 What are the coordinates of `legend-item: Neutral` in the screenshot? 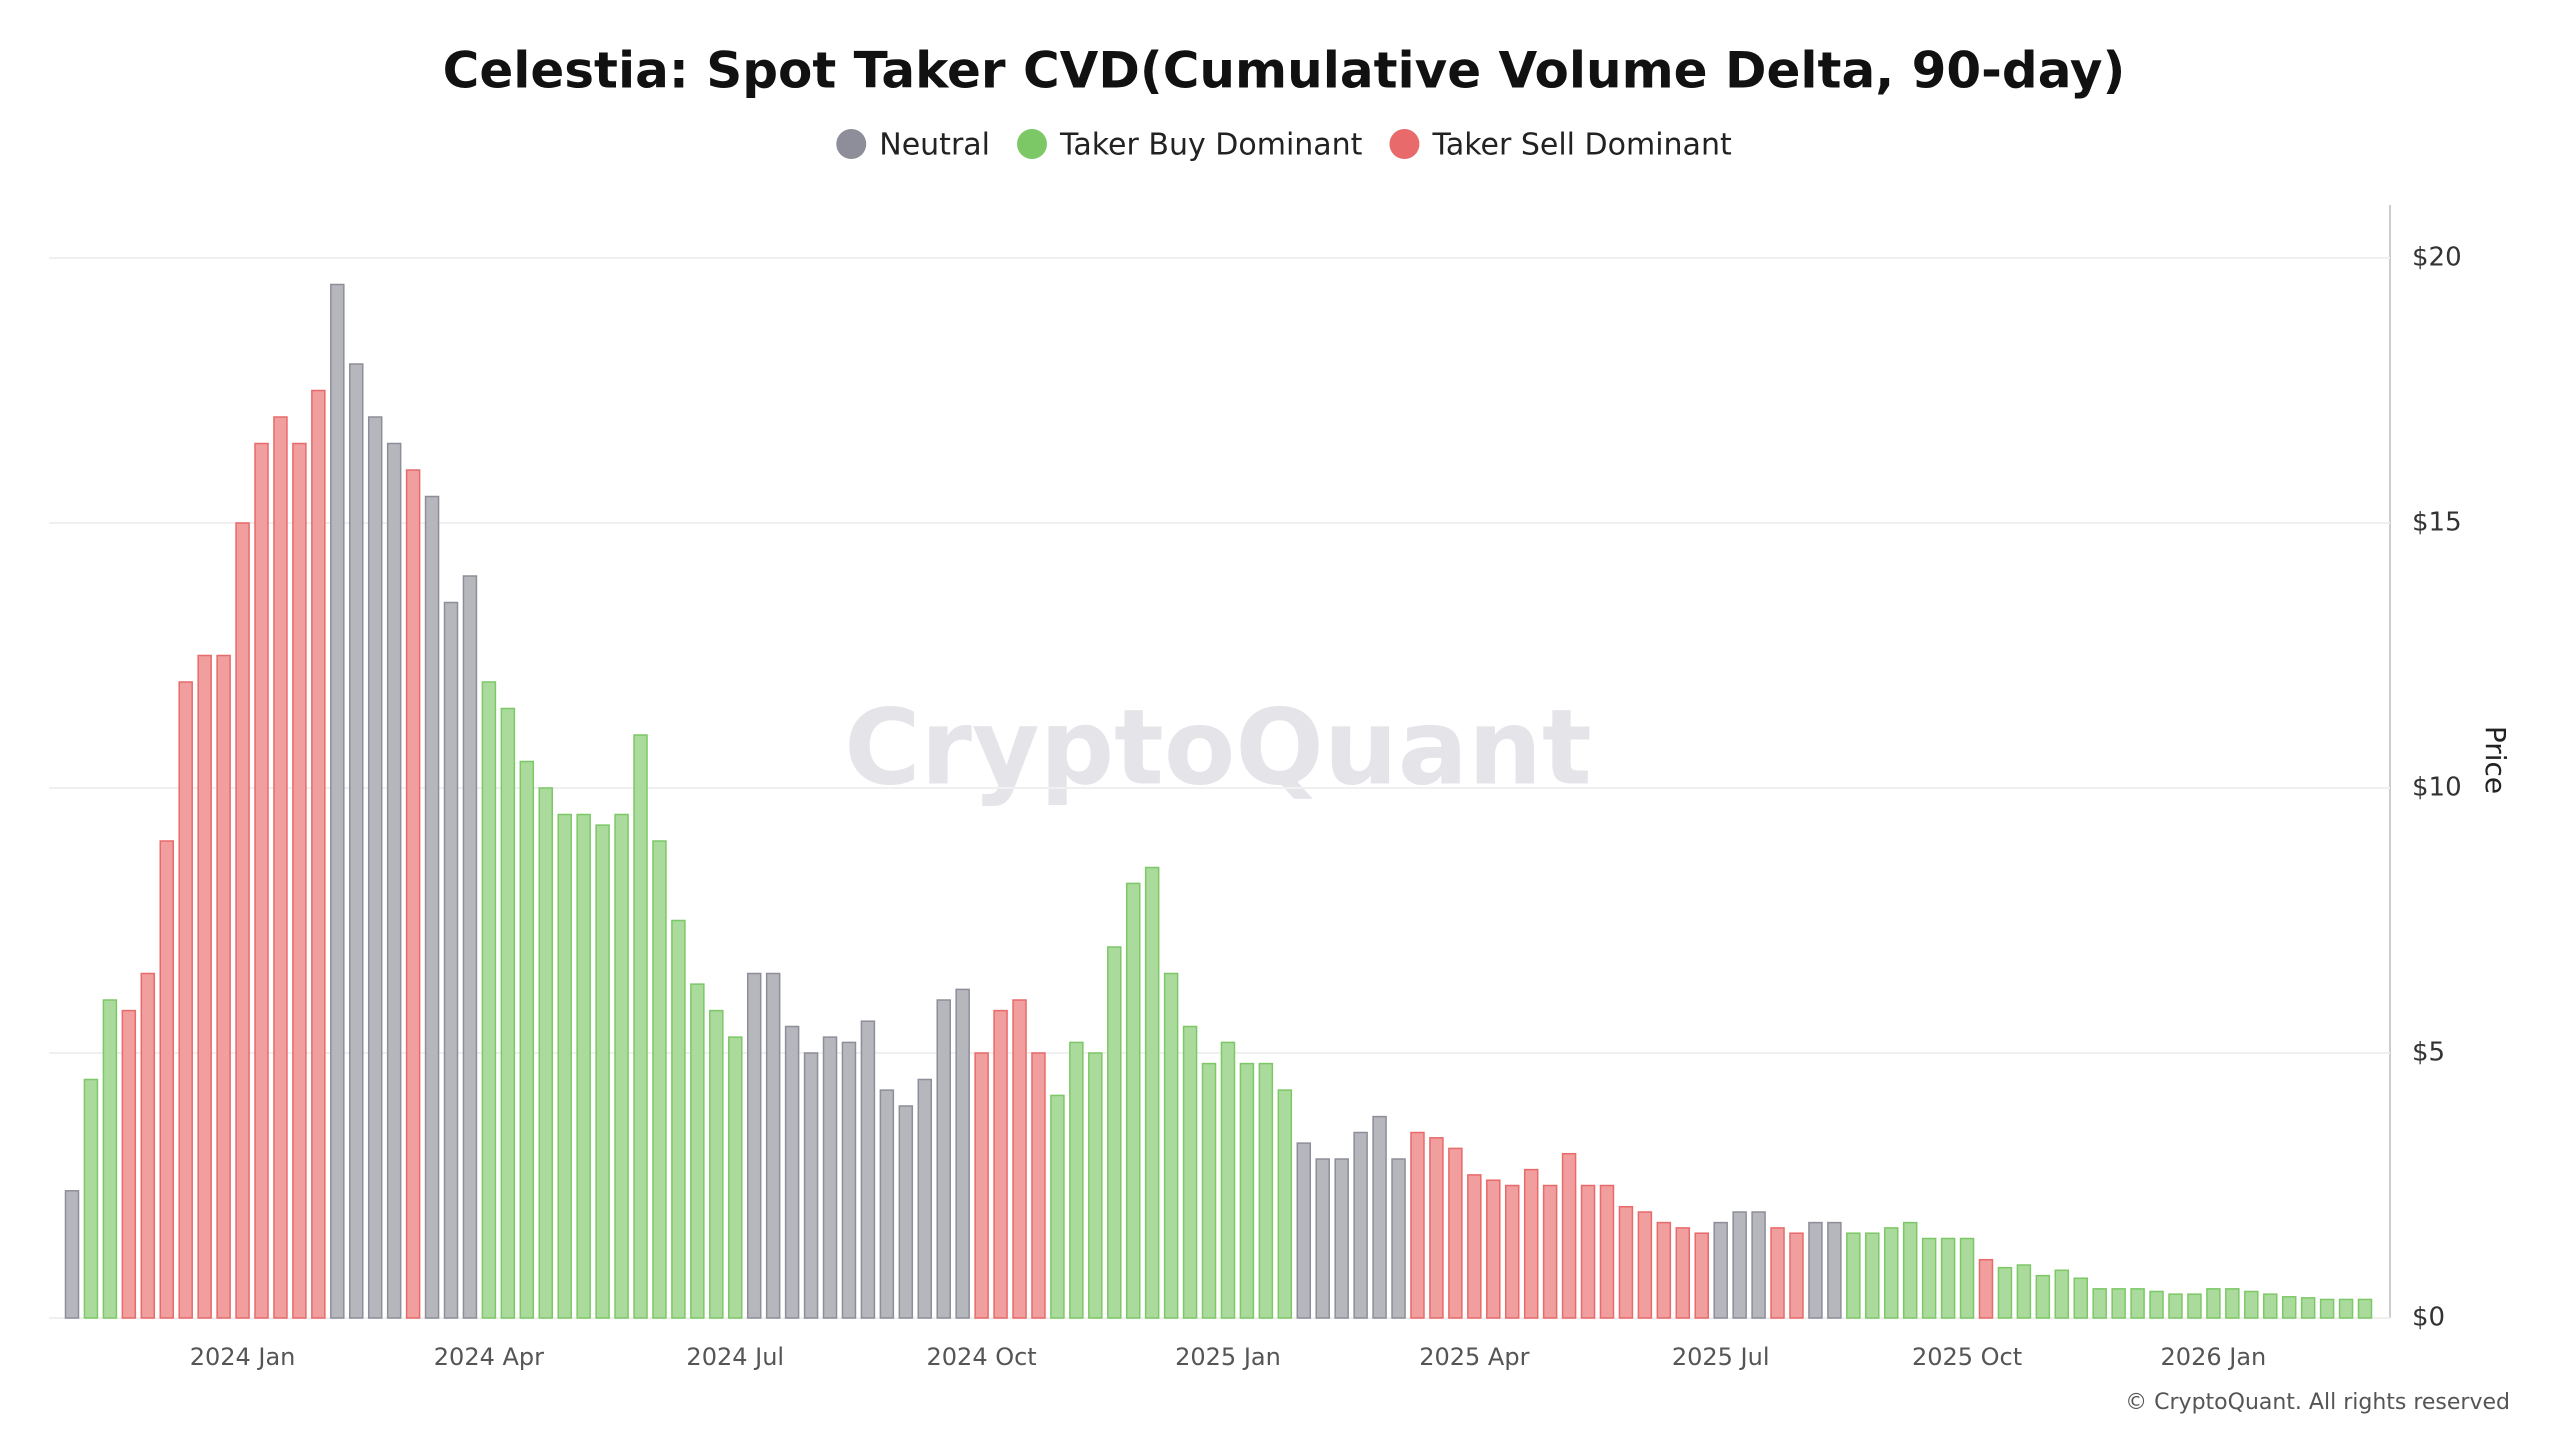 It's located at (913, 145).